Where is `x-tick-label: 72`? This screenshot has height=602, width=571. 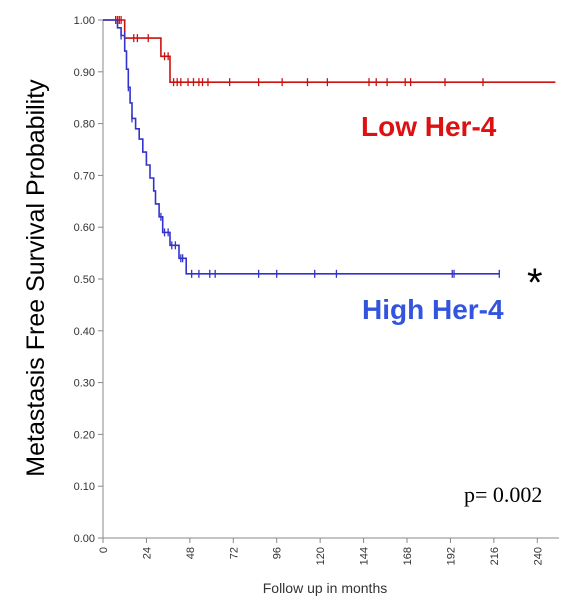
x-tick-label: 72 is located at coordinates (234, 553).